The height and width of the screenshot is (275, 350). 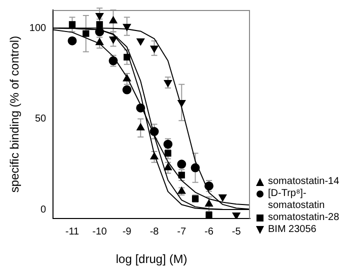 What do you see at coordinates (304, 218) in the screenshot?
I see `legend-label: somatostatin-28` at bounding box center [304, 218].